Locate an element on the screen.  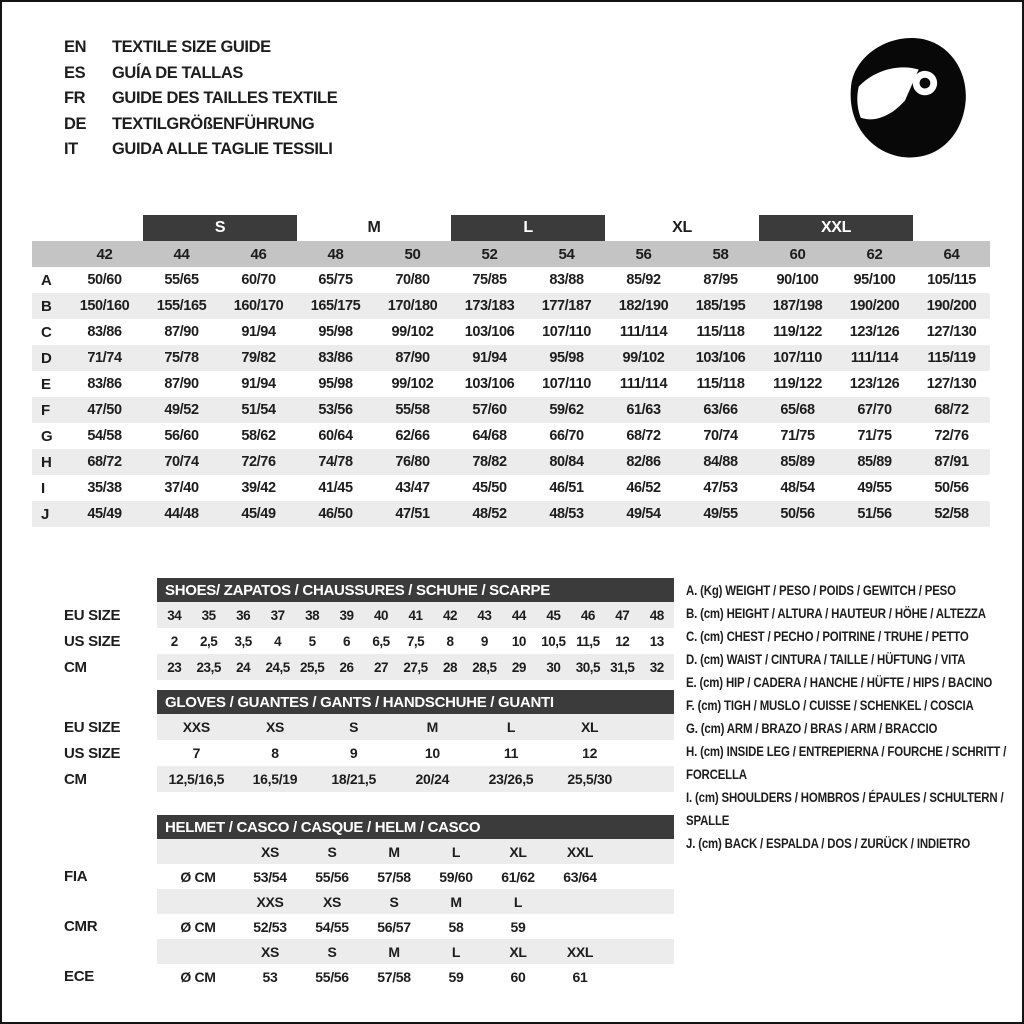
size-value-cell: 60/64 is located at coordinates (335, 436).